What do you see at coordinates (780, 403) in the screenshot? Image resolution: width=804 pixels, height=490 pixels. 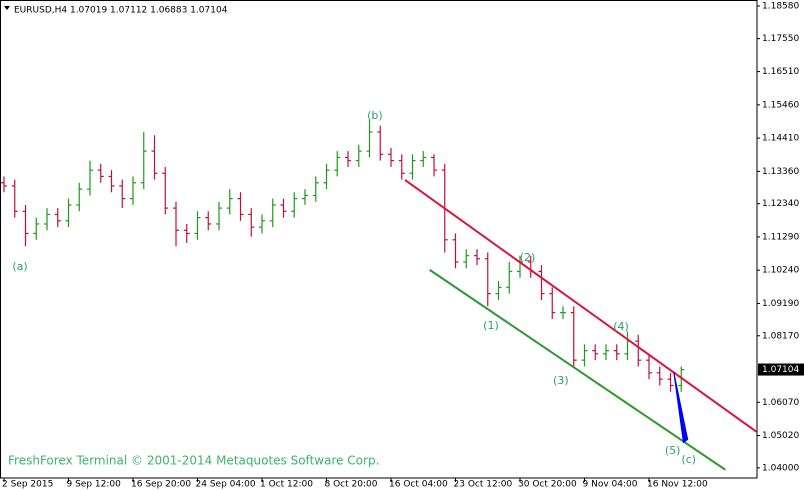 I see `y-tick-label: 1.06070` at bounding box center [780, 403].